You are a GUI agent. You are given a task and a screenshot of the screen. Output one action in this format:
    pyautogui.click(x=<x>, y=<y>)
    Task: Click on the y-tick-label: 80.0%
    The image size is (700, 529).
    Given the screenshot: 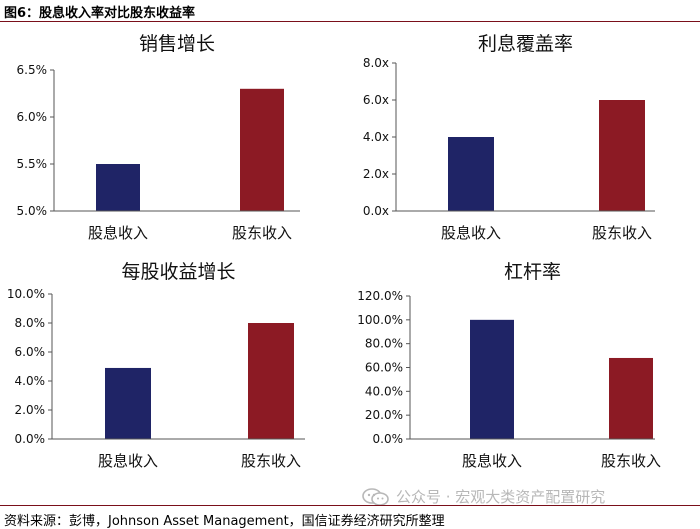 What is the action you would take?
    pyautogui.click(x=384, y=344)
    